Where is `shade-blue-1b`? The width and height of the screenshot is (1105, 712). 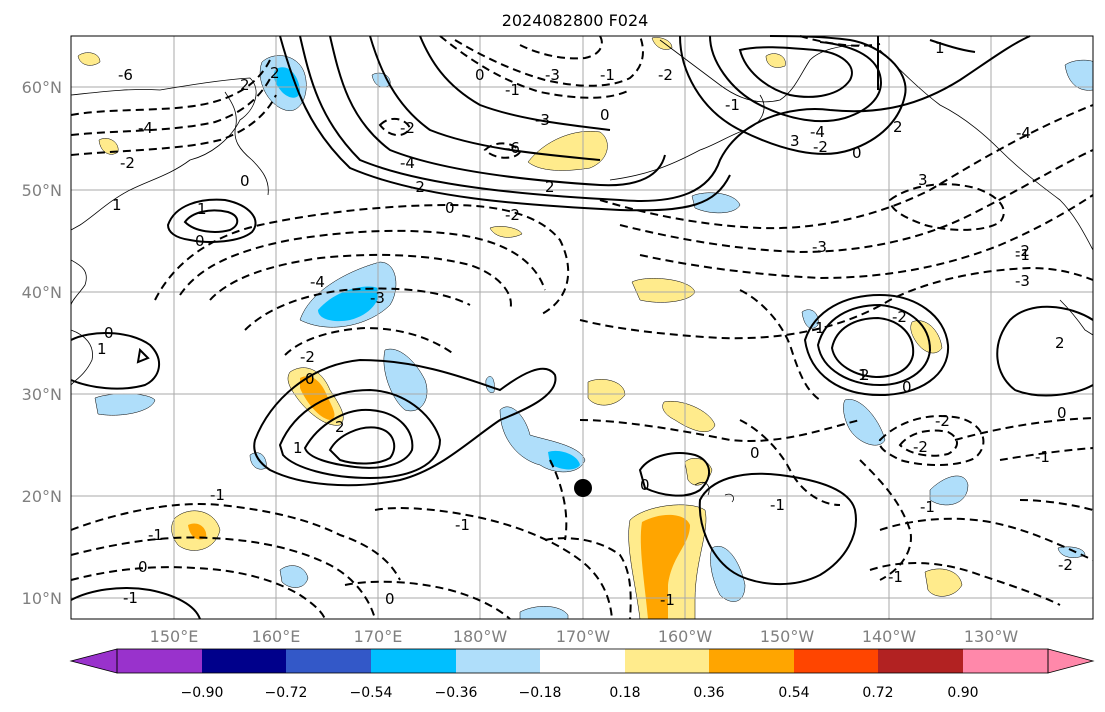
shade-blue-1b is located at coordinates (286, 82).